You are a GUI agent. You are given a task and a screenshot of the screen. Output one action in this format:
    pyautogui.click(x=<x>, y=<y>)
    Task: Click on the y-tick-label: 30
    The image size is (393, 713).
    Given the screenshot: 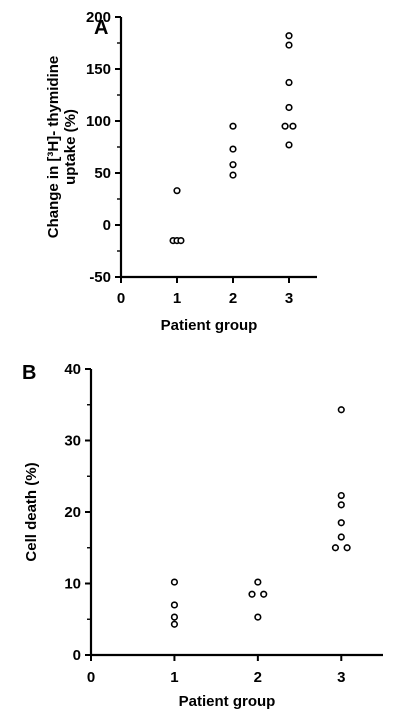 What is the action you would take?
    pyautogui.click(x=72, y=441)
    